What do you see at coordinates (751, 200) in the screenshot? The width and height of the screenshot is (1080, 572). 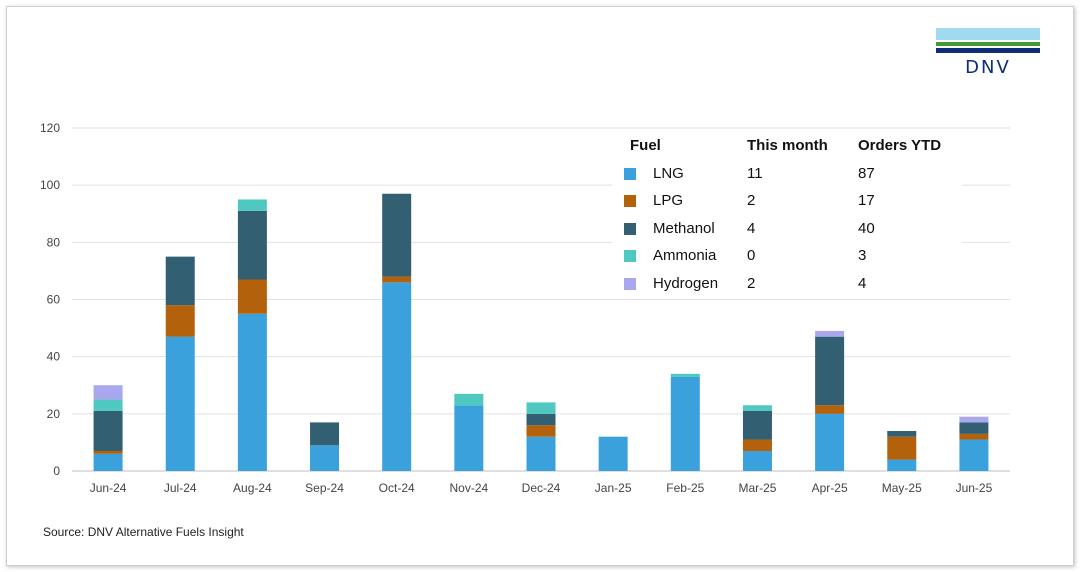 I see `legend-this-month-lpg: 2` at bounding box center [751, 200].